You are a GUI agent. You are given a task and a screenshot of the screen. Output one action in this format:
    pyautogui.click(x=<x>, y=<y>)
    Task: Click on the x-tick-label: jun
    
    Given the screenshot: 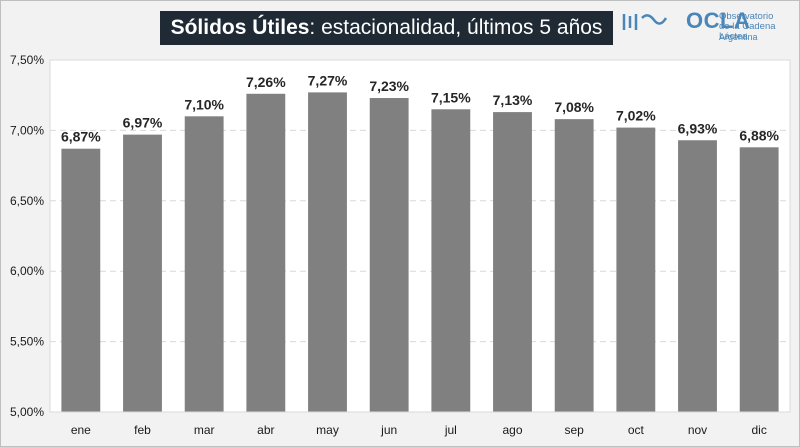 What is the action you would take?
    pyautogui.click(x=388, y=430)
    